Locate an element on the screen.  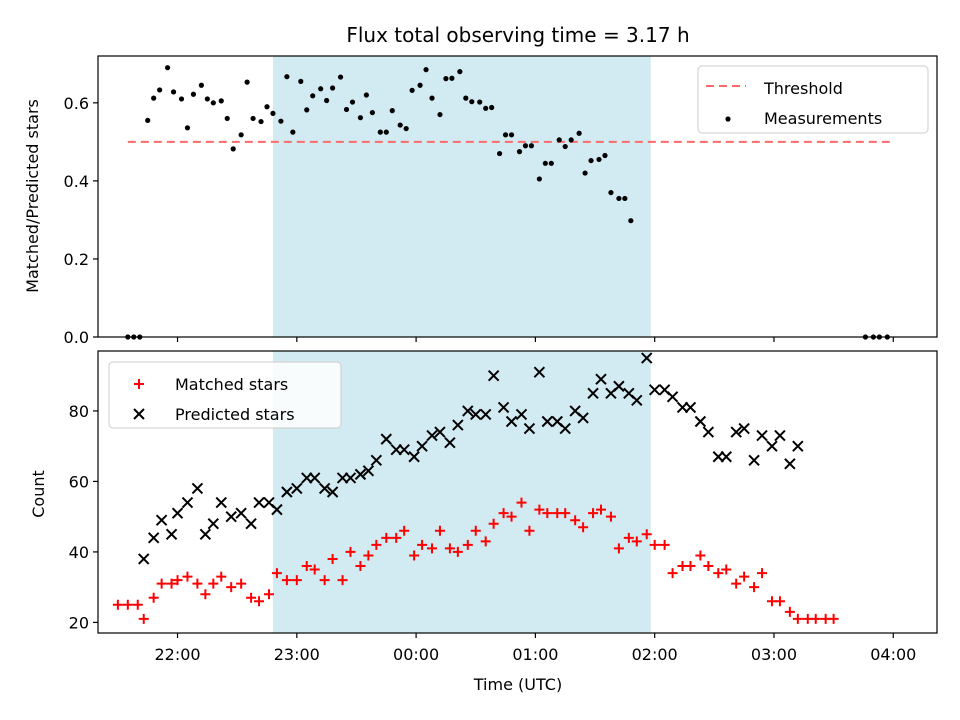
y-tick-label: 0.6 is located at coordinates (76, 103).